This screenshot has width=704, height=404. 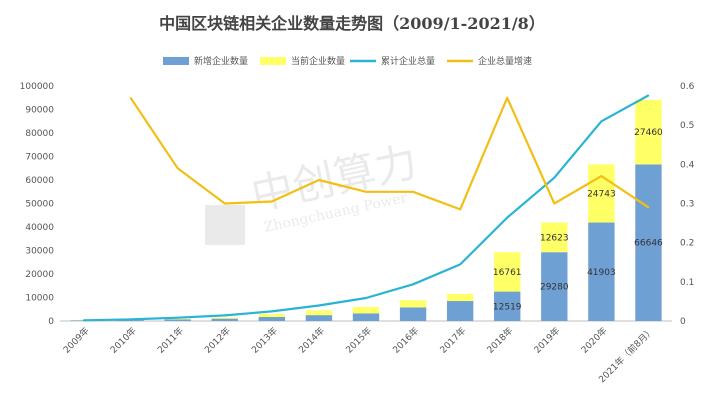 I want to click on x-tick-label: 2020年, so click(x=593, y=340).